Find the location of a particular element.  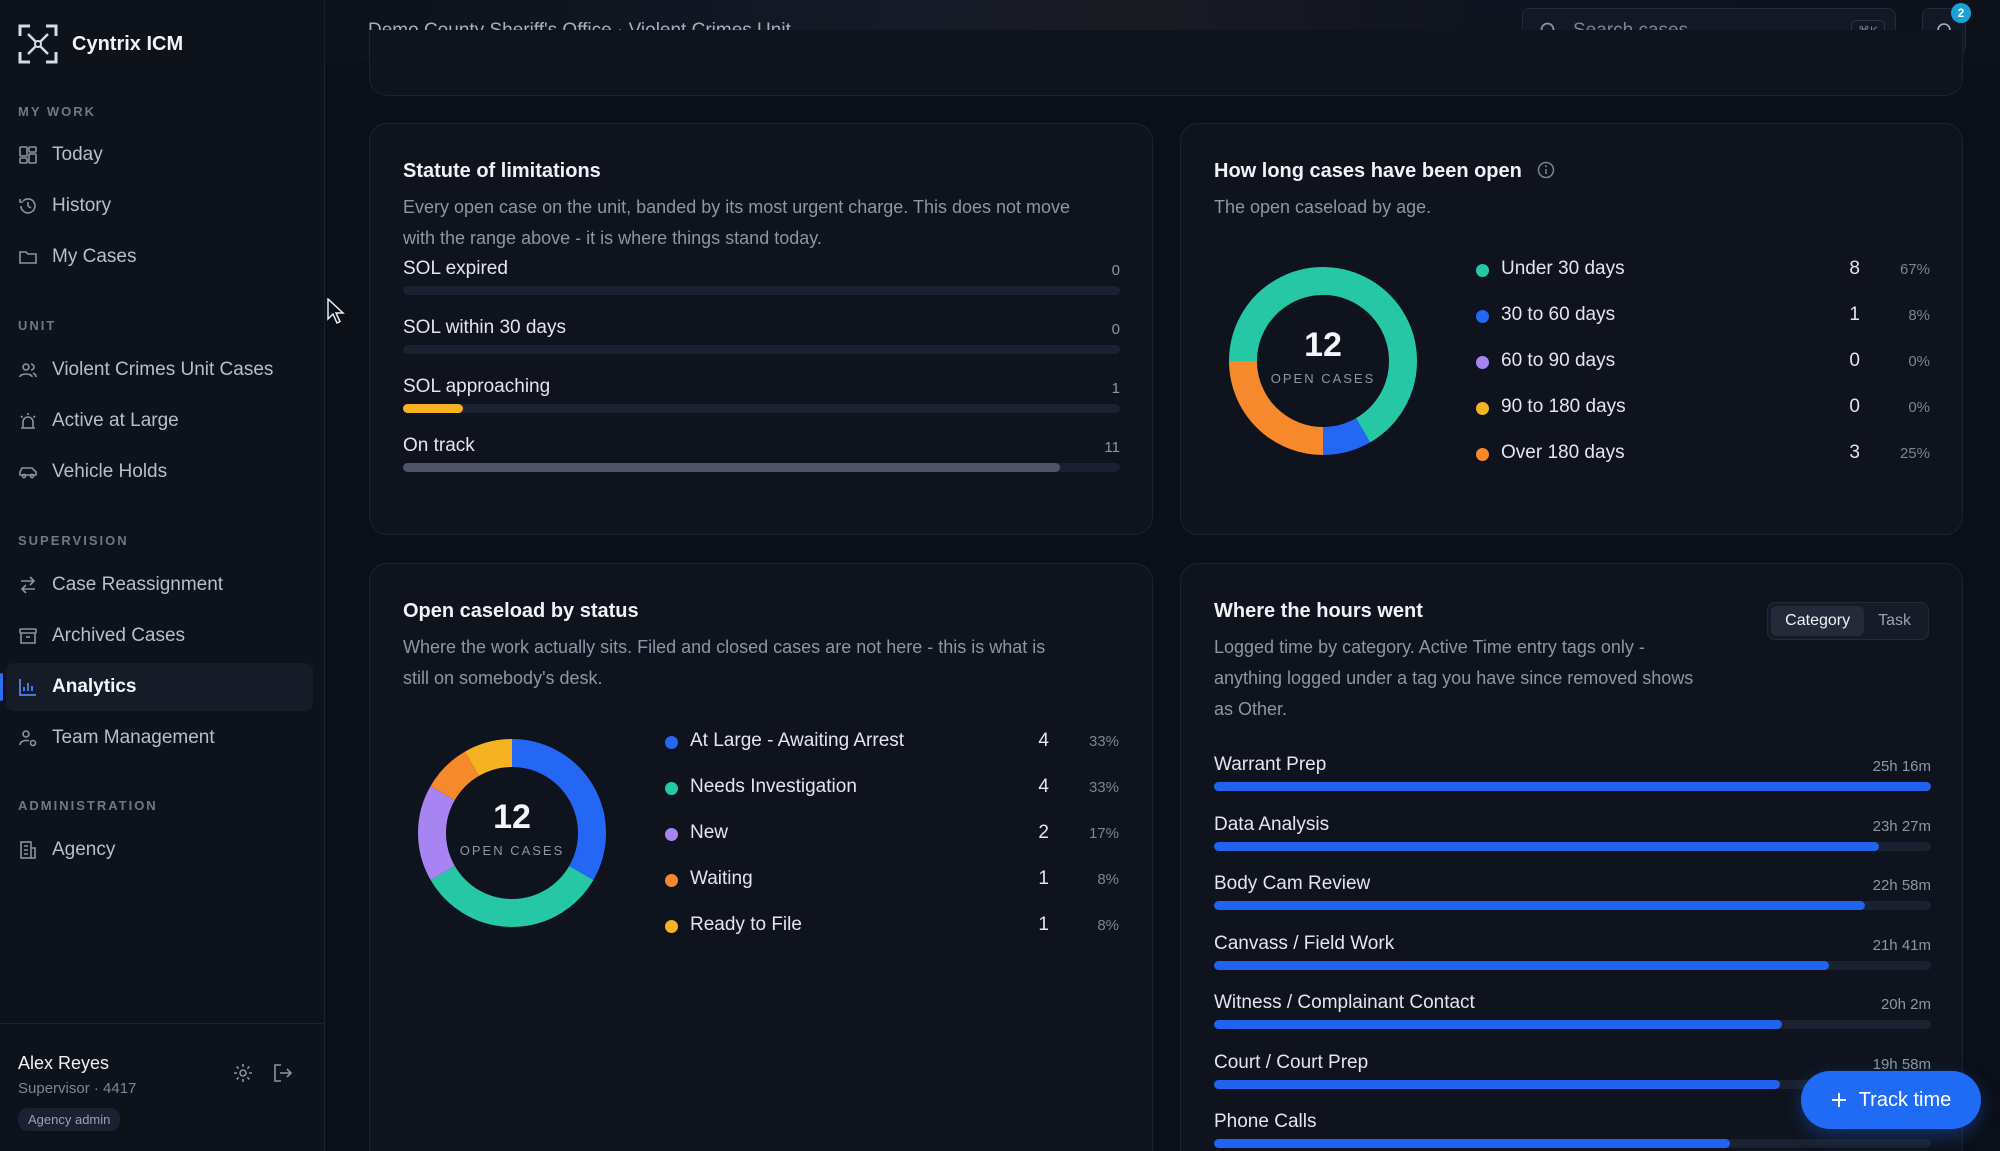

legend-label: Ready to File is located at coordinates (746, 924).